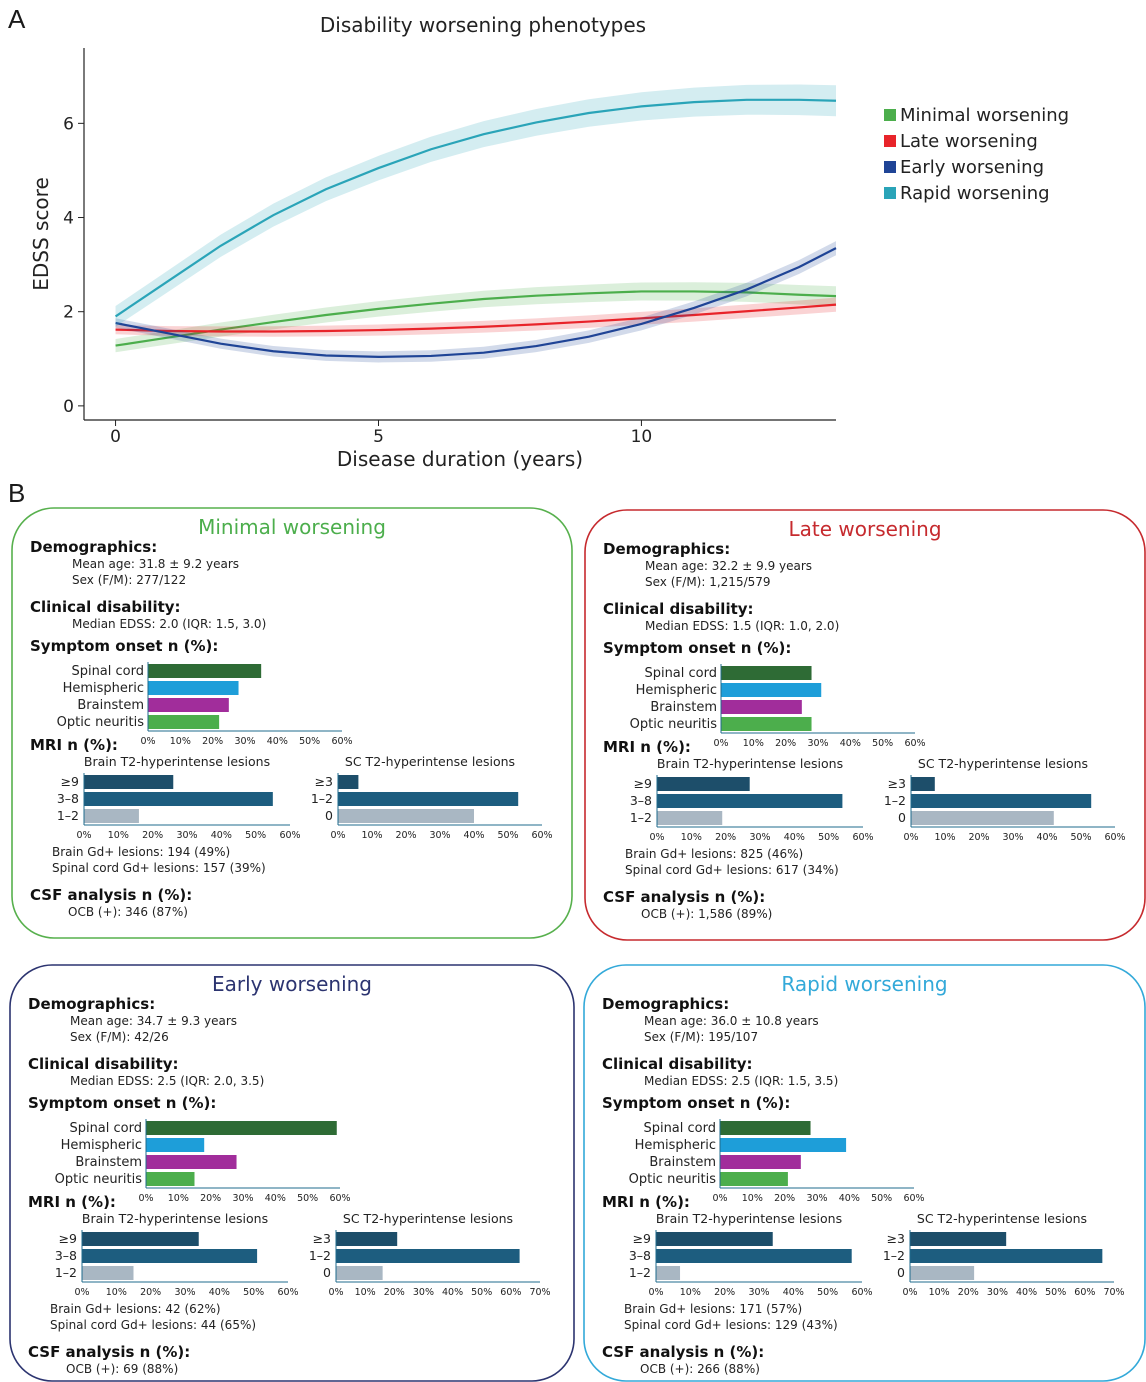 The width and height of the screenshot is (1146, 1382). Describe the element at coordinates (666, 549) in the screenshot. I see `demographics-heading: Demographics:` at that location.